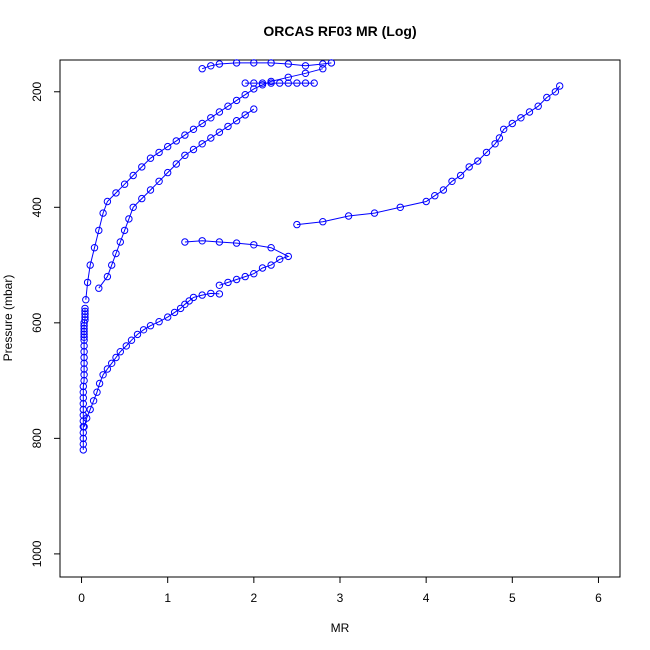  What do you see at coordinates (81, 598) in the screenshot?
I see `x-tick-label: 0` at bounding box center [81, 598].